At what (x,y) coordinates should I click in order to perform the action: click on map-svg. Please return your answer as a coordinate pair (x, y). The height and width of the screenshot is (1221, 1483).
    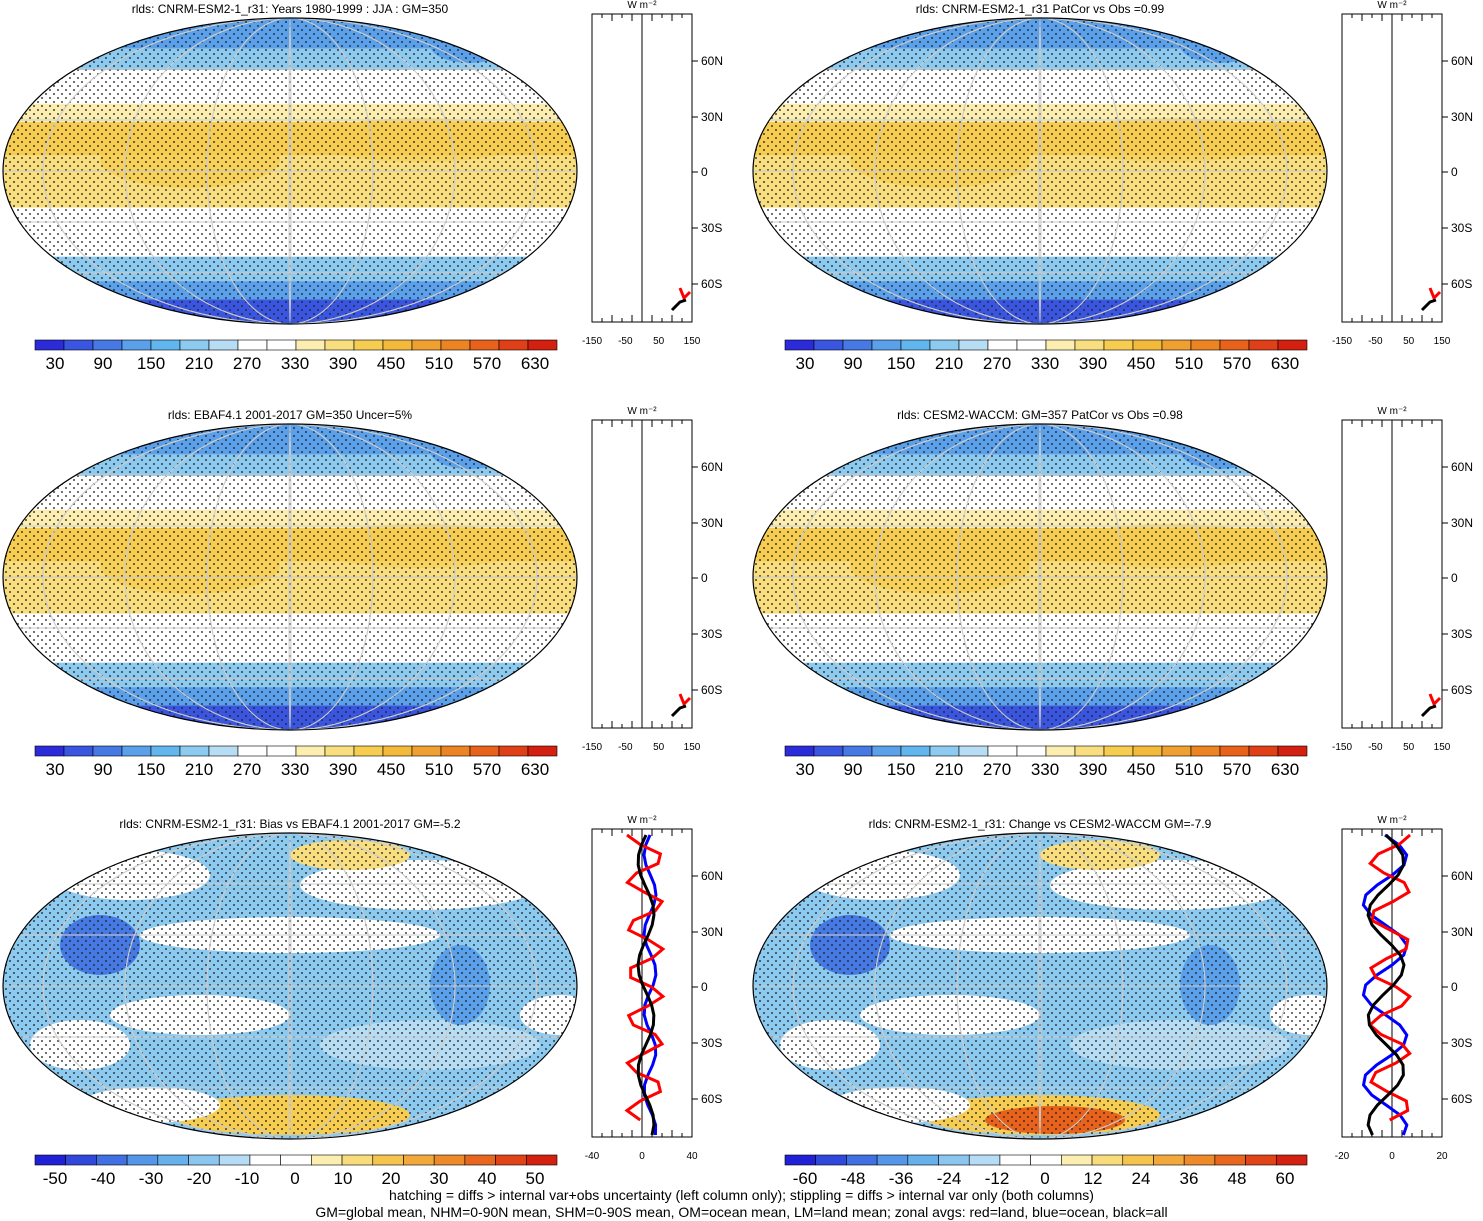
    Looking at the image, I should click on (350, 182).